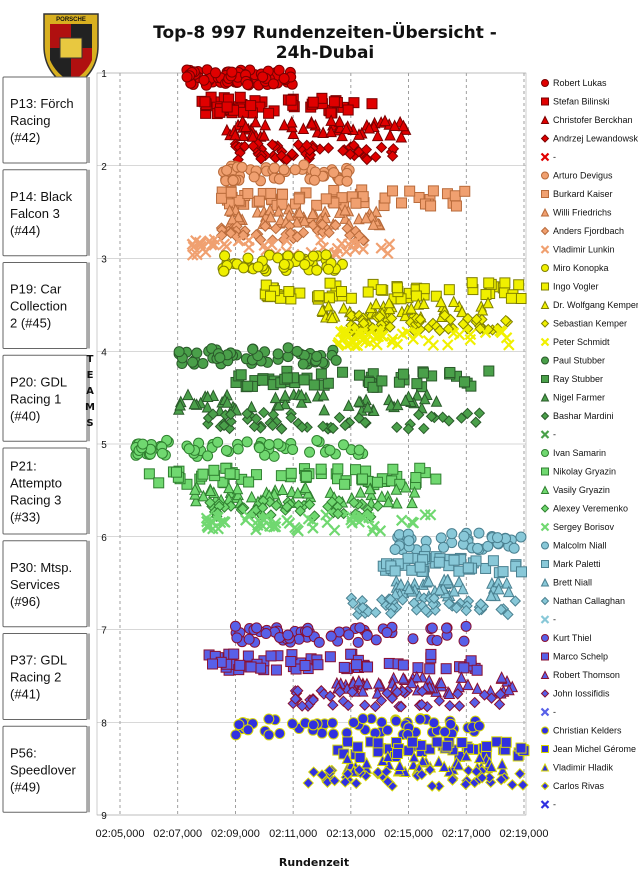 The height and width of the screenshot is (876, 638). Describe the element at coordinates (25, 601) in the screenshot. I see `team-label-line: (#96)` at that location.